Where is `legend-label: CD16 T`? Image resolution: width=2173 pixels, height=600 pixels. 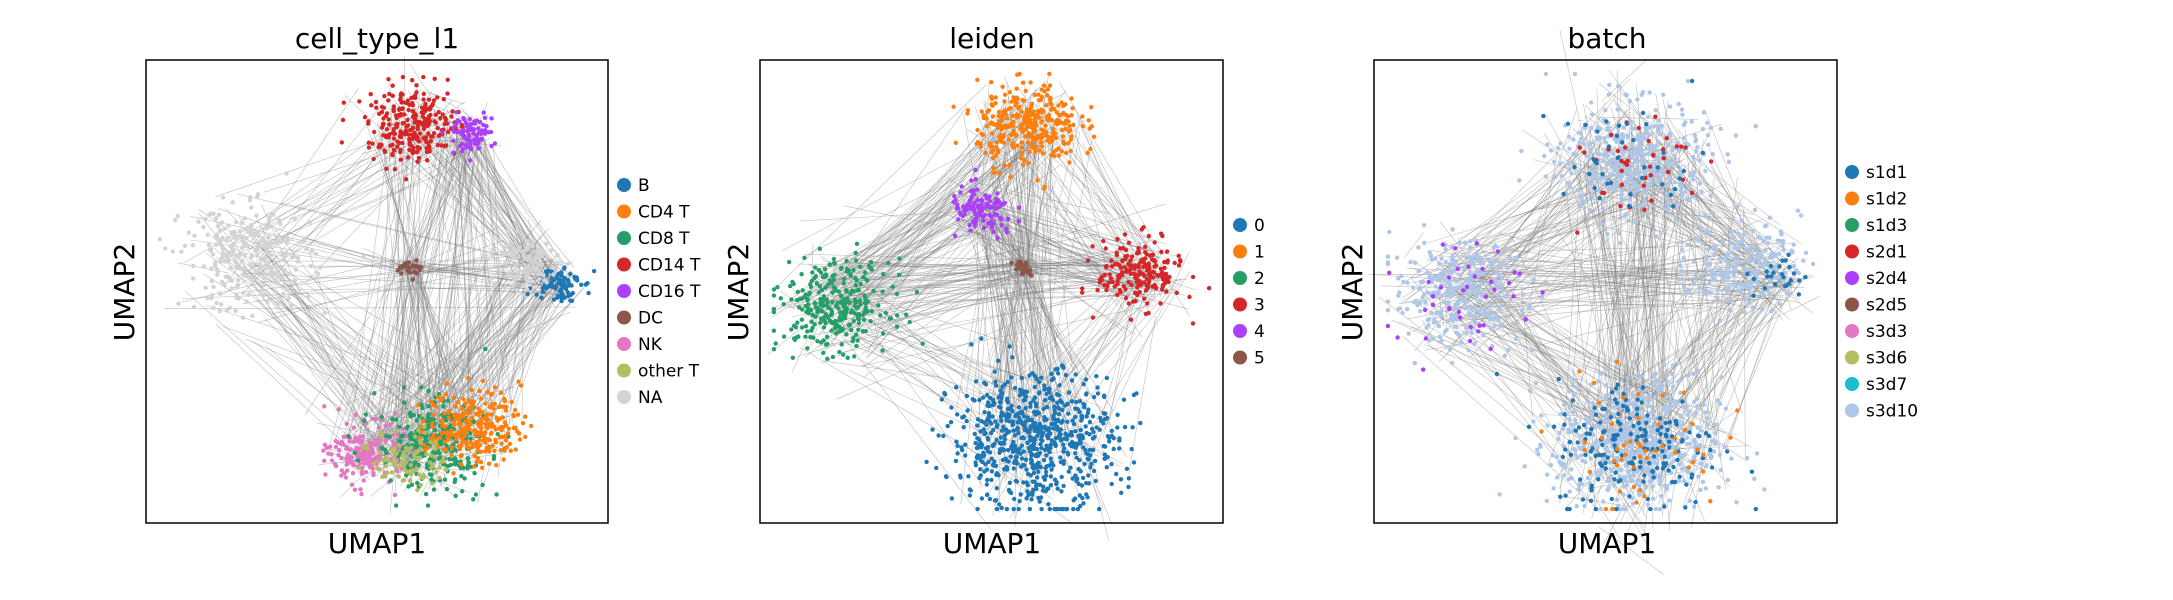
legend-label: CD16 T is located at coordinates (669, 292).